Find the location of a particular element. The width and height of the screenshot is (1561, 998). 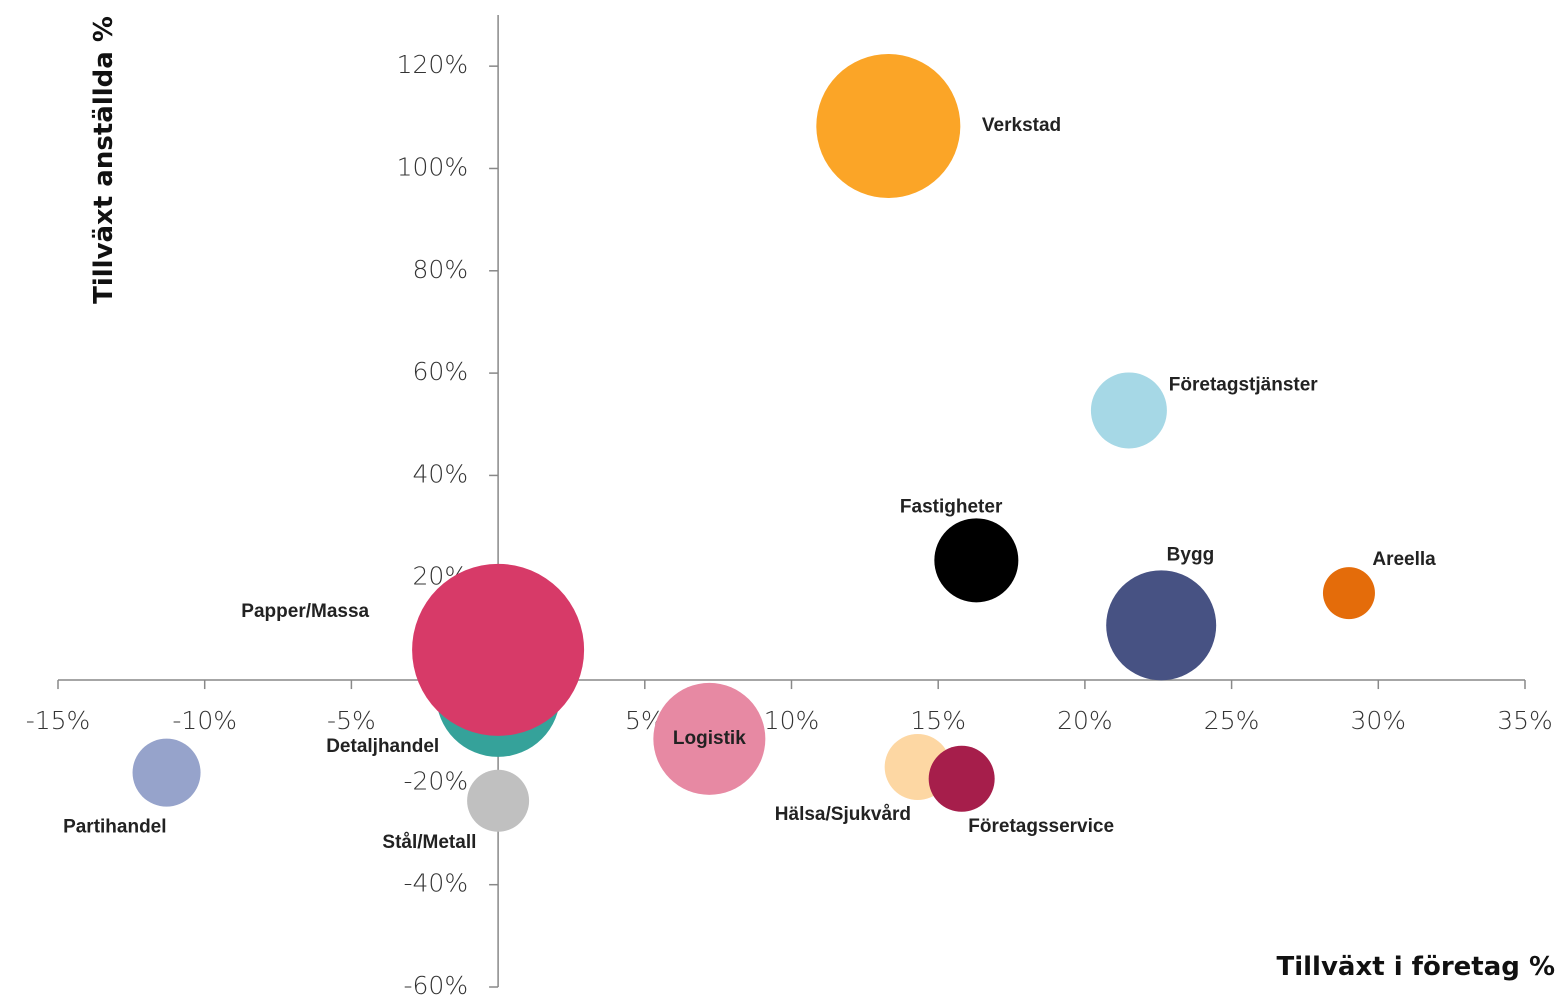

bubble-label: Hälsa/Sjukvård is located at coordinates (843, 814).